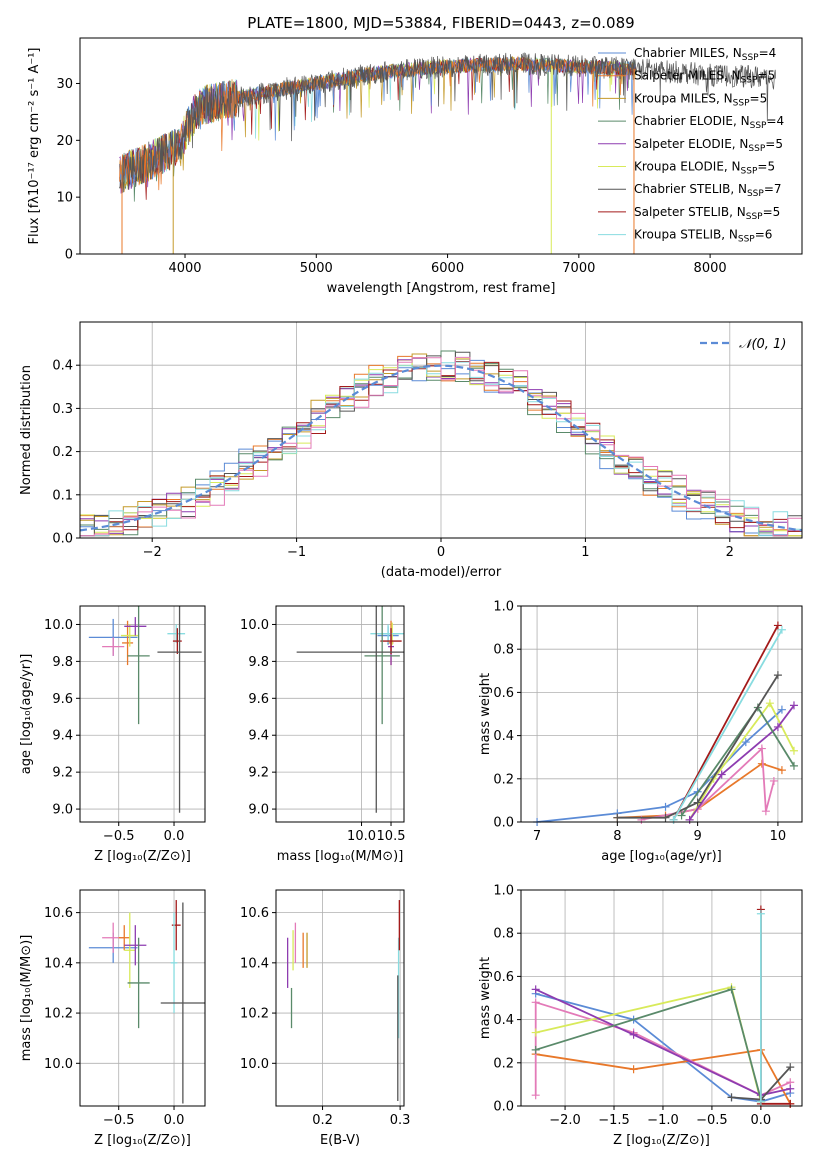  I want to click on age_vs_mass-ytick-label: 9.0, so click(258, 810).